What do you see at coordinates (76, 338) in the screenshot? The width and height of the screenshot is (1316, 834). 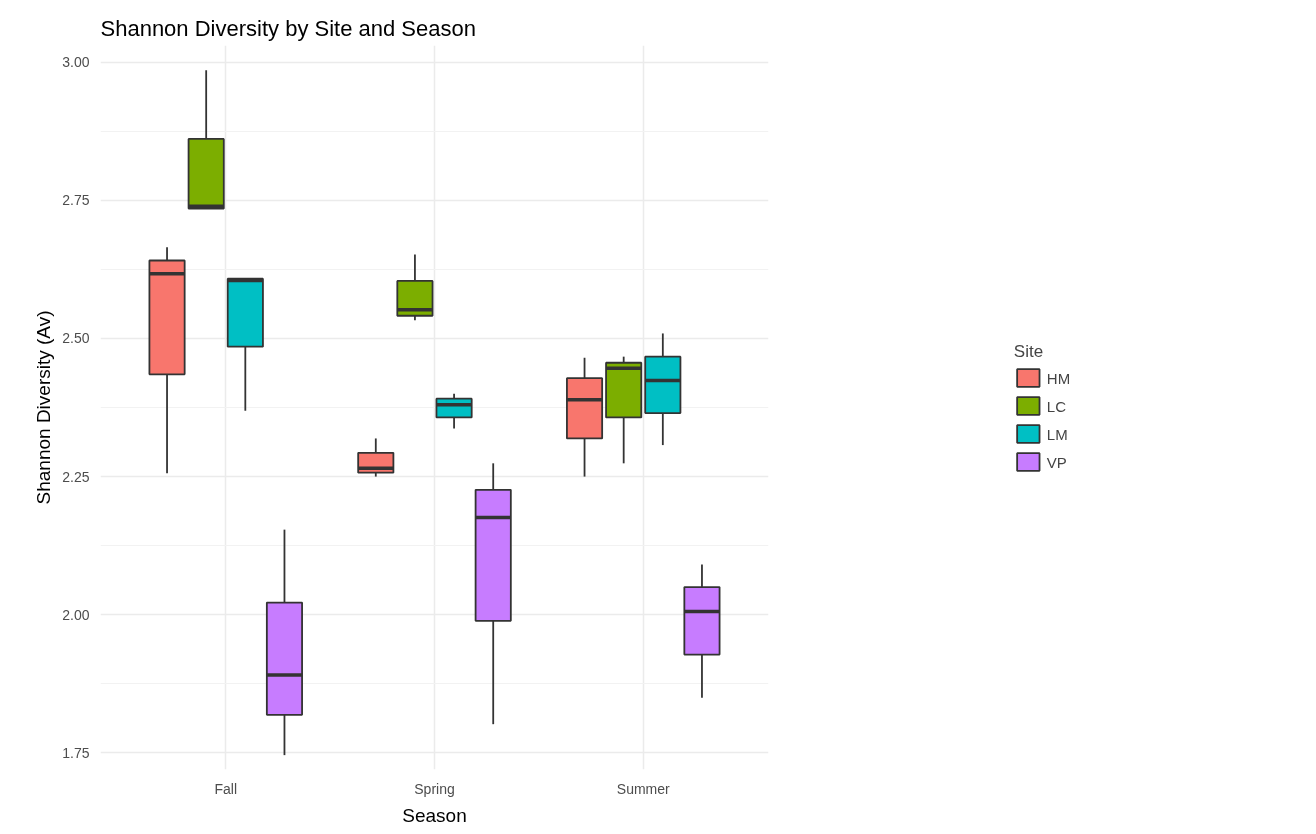 I see `y-tick-label: 2.50` at bounding box center [76, 338].